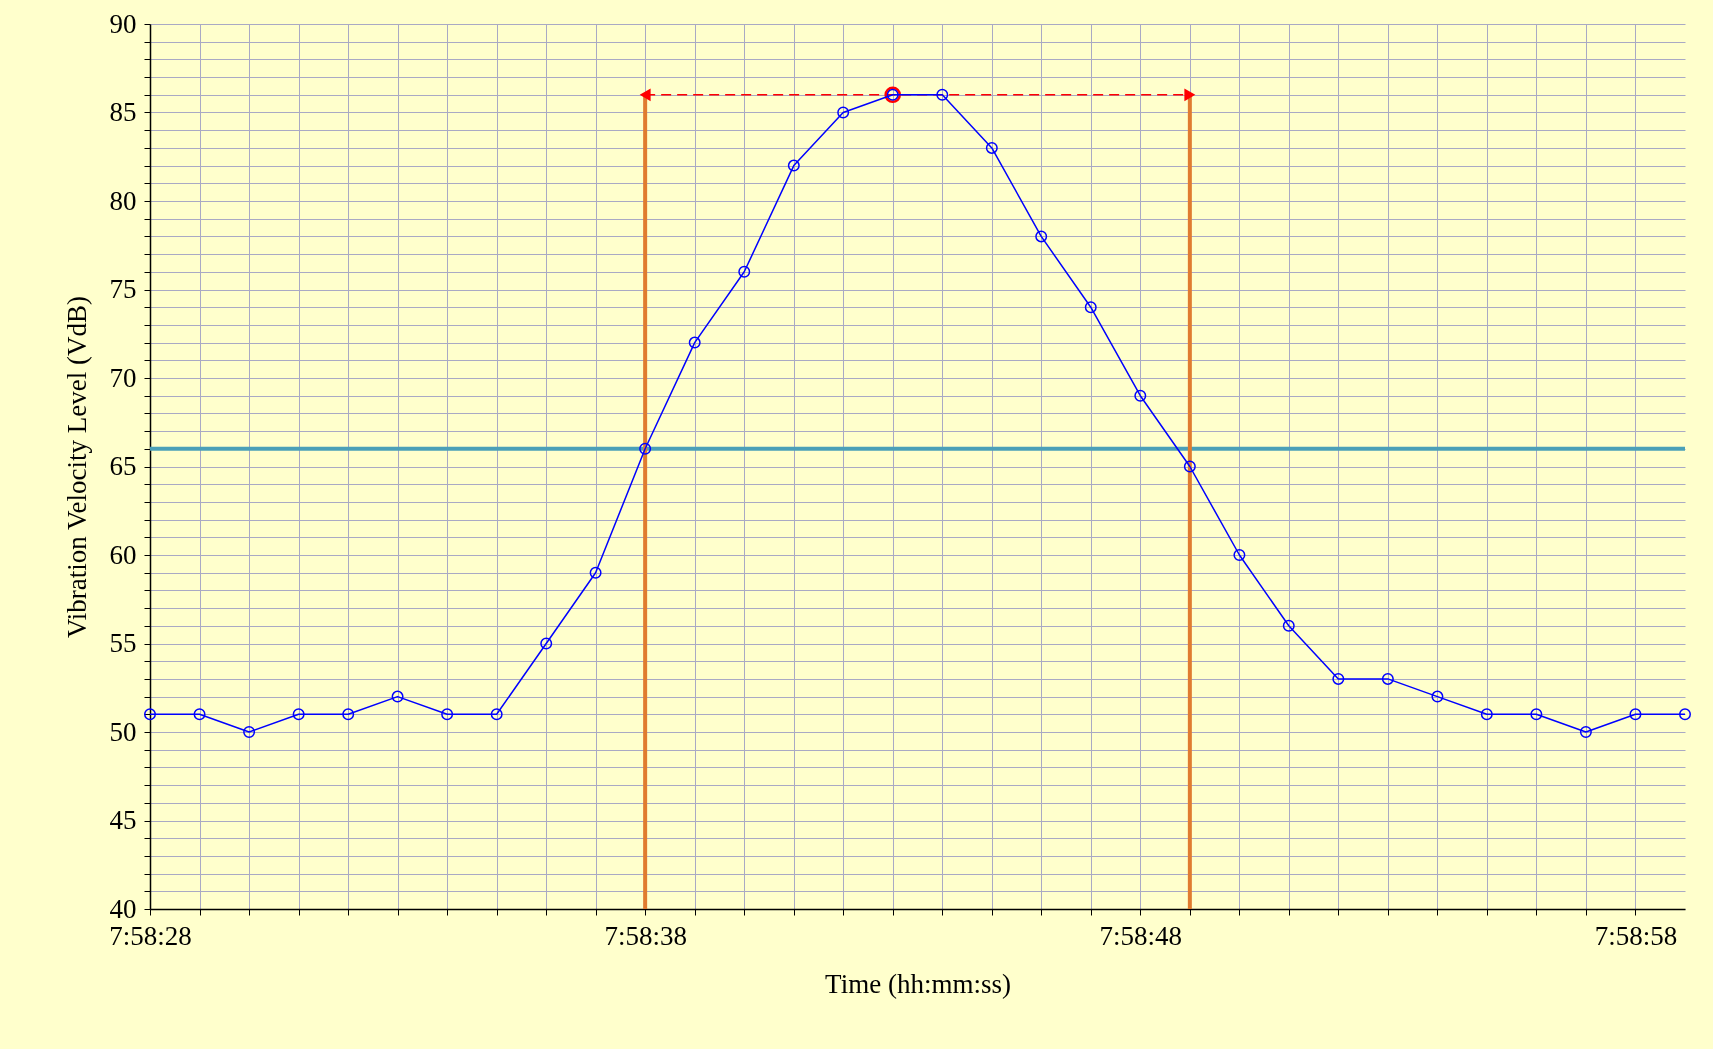  What do you see at coordinates (1636, 935) in the screenshot?
I see `x-tick-label: 7:58:58` at bounding box center [1636, 935].